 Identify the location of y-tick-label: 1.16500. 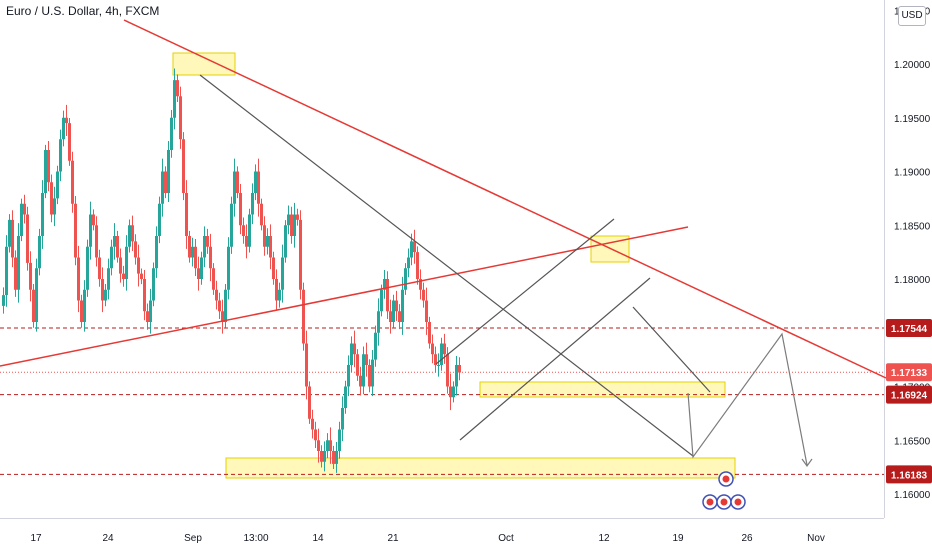
(912, 441).